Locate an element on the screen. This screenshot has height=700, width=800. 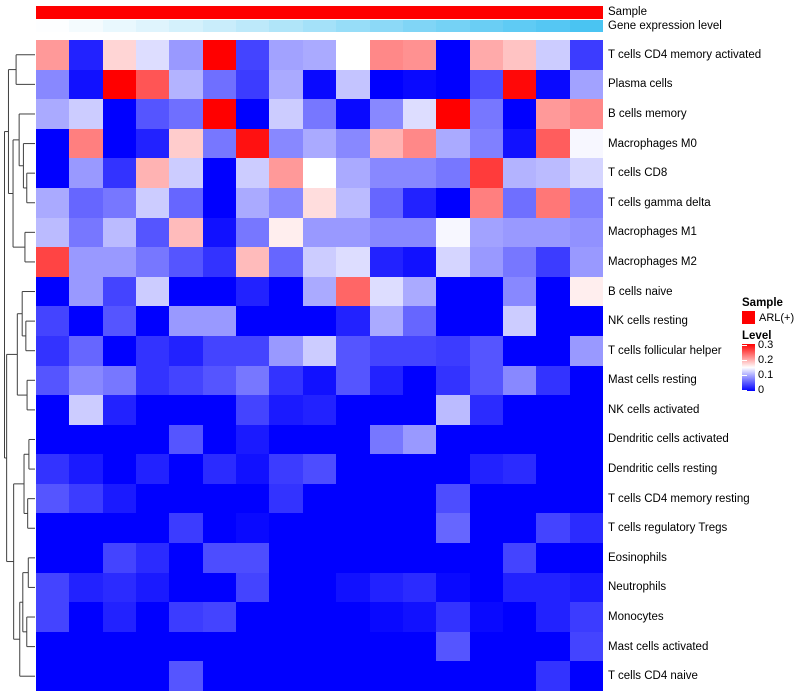
row-label: NK cells resting is located at coordinates (648, 321).